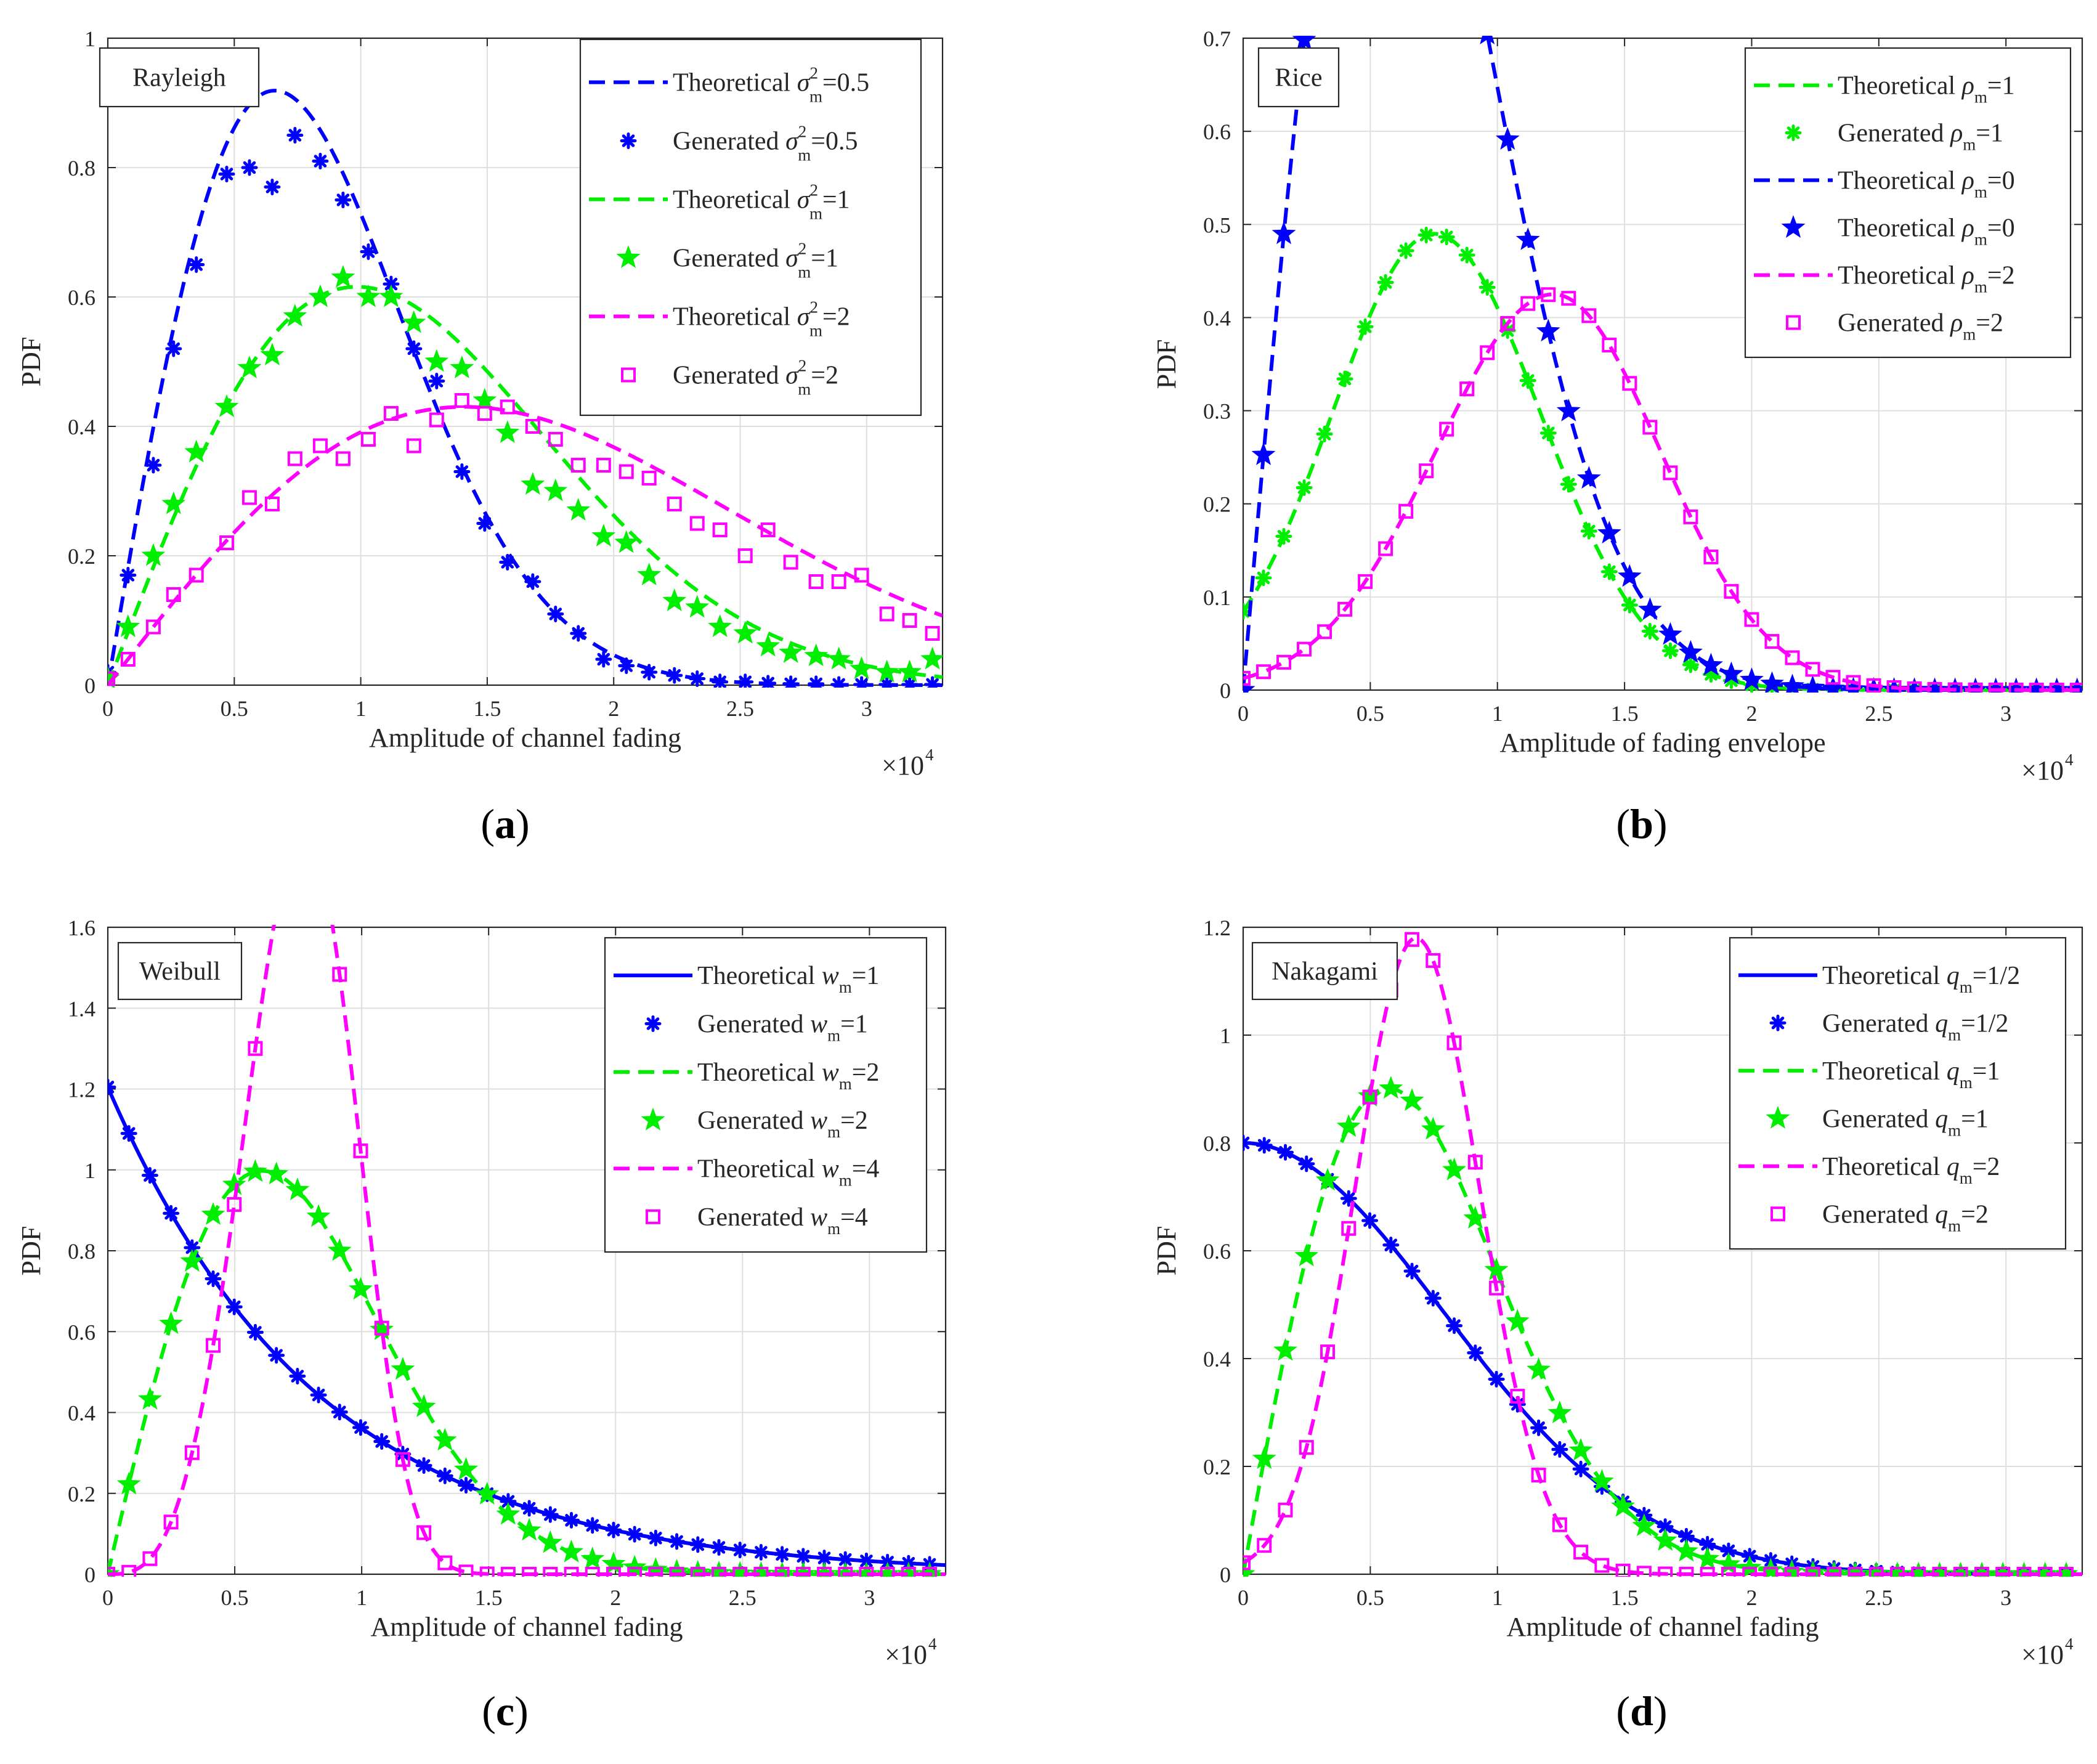 This screenshot has height=1764, width=2097. What do you see at coordinates (81, 168) in the screenshot?
I see `y-tick-label: 0.8` at bounding box center [81, 168].